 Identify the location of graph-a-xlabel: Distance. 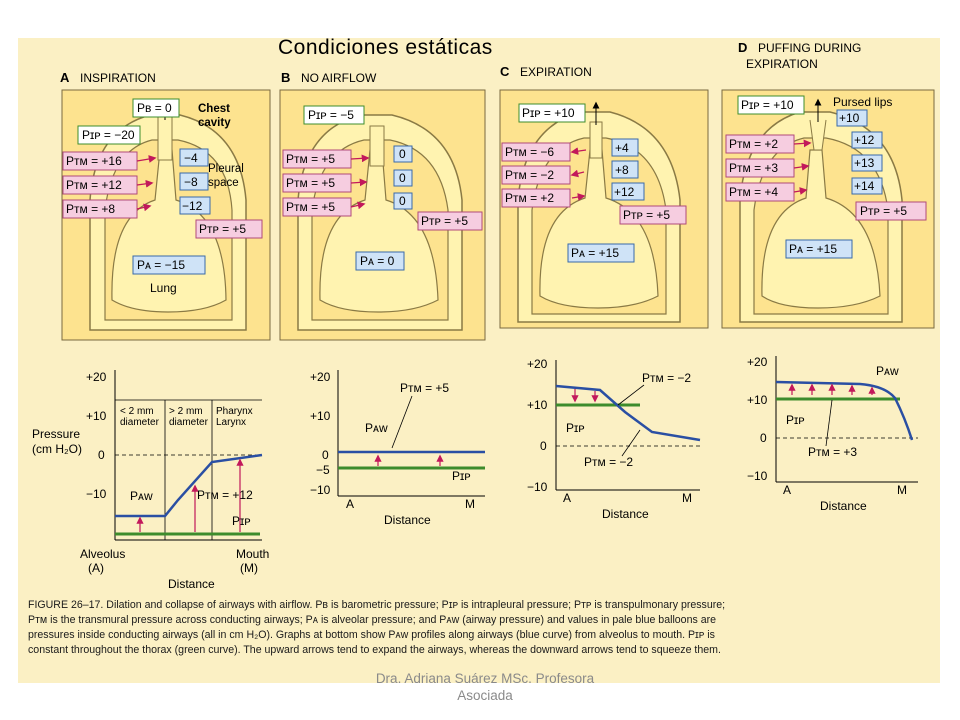
(191, 584).